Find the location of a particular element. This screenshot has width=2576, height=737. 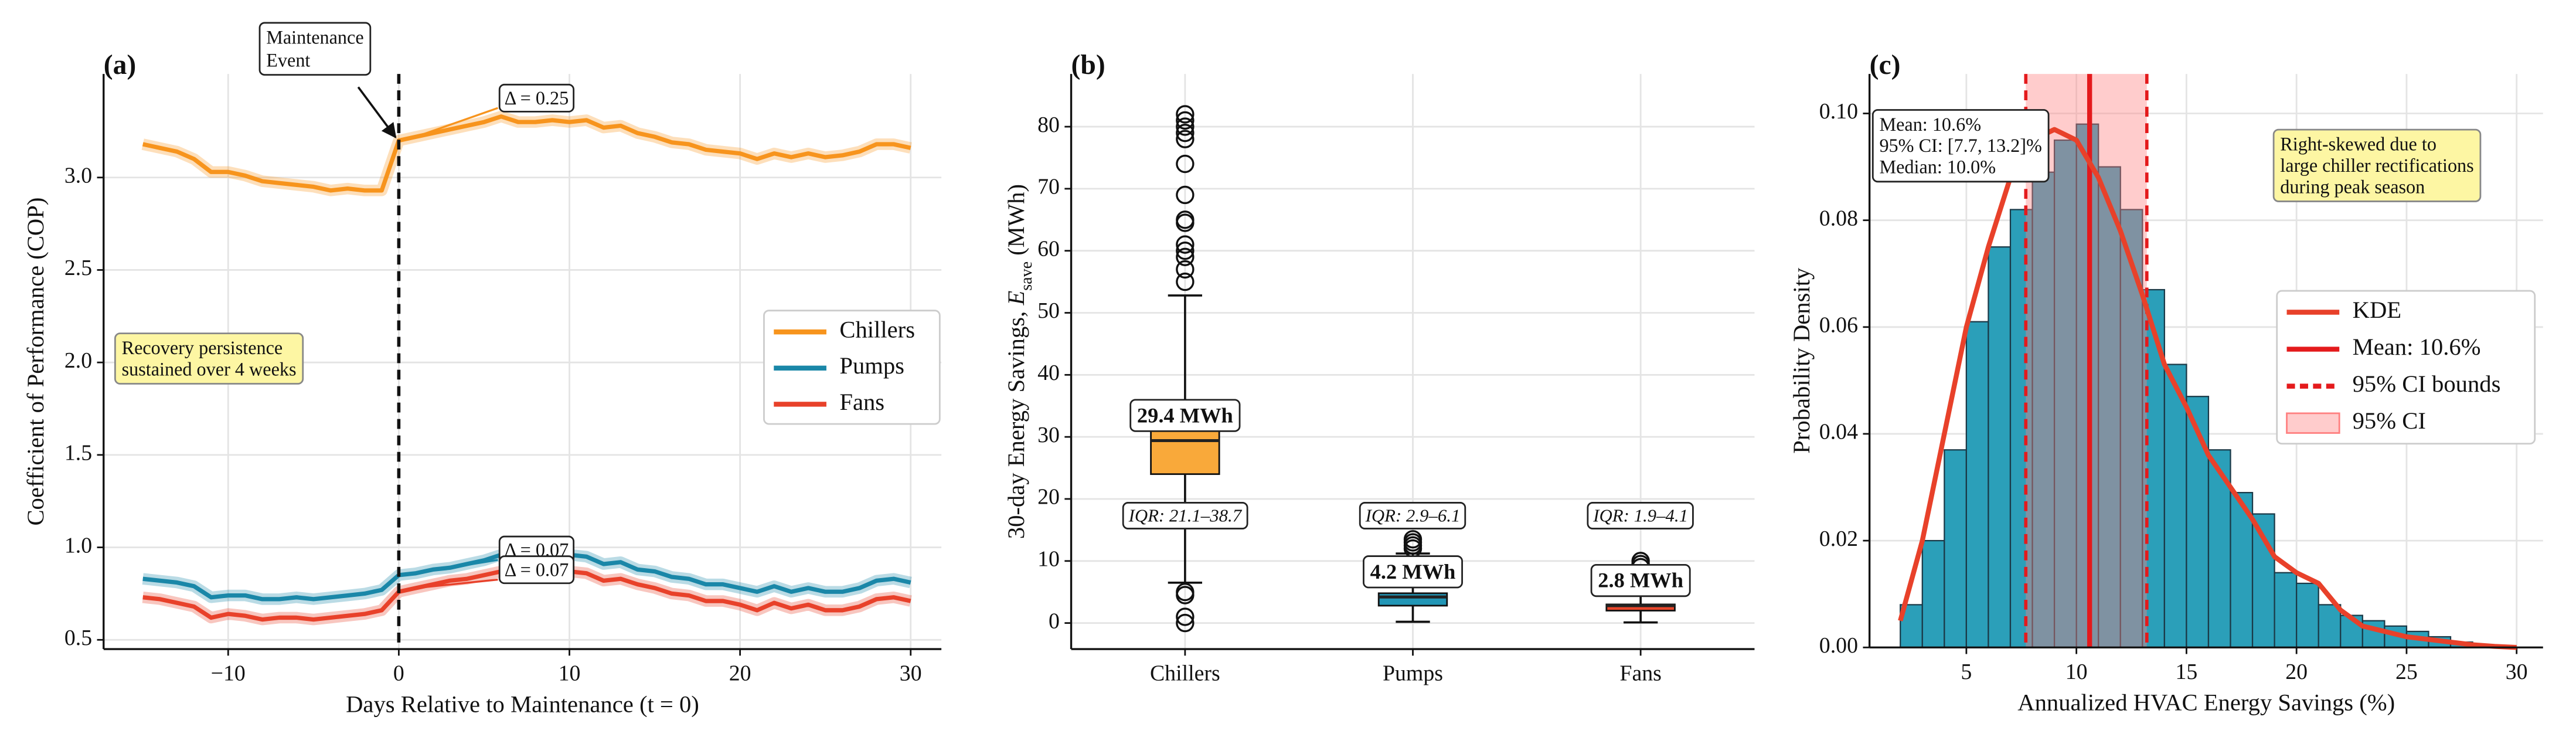

stats-box-box is located at coordinates (1960, 146).